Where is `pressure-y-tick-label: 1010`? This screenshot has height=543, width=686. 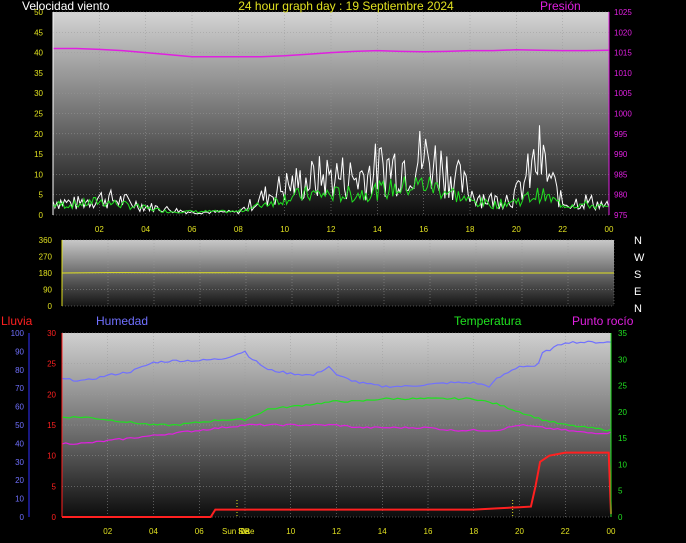
pressure-y-tick-label: 1010 is located at coordinates (623, 73).